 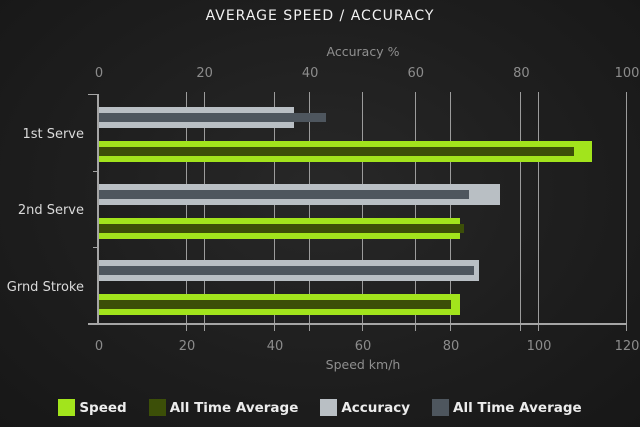 I want to click on legend-item-accuracy: Accuracy, so click(x=365, y=407).